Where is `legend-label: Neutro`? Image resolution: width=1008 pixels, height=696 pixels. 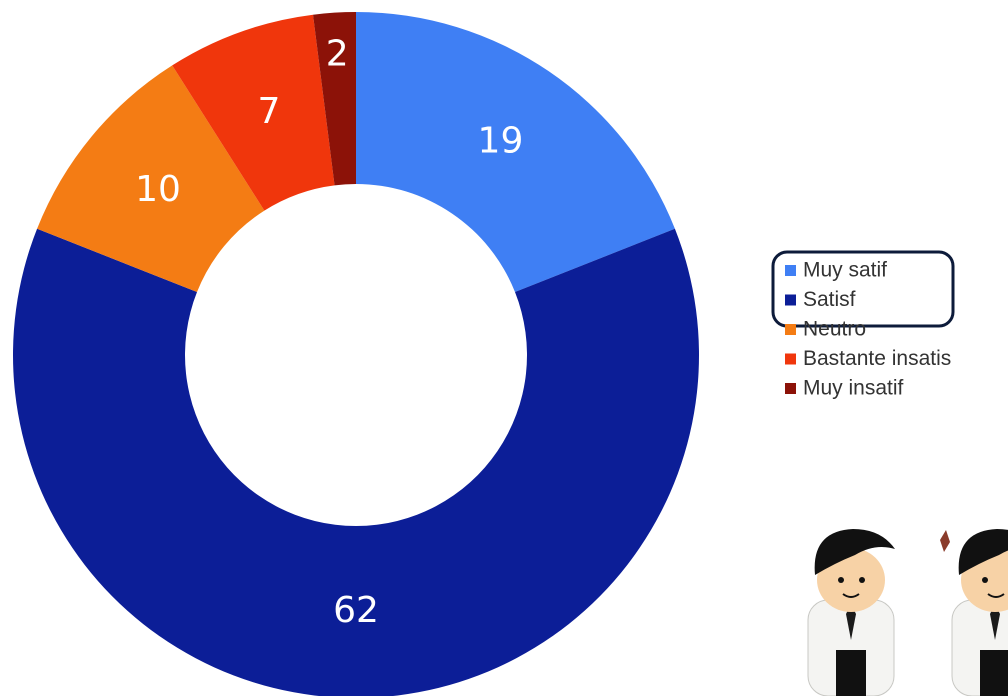
legend-label: Neutro is located at coordinates (834, 329).